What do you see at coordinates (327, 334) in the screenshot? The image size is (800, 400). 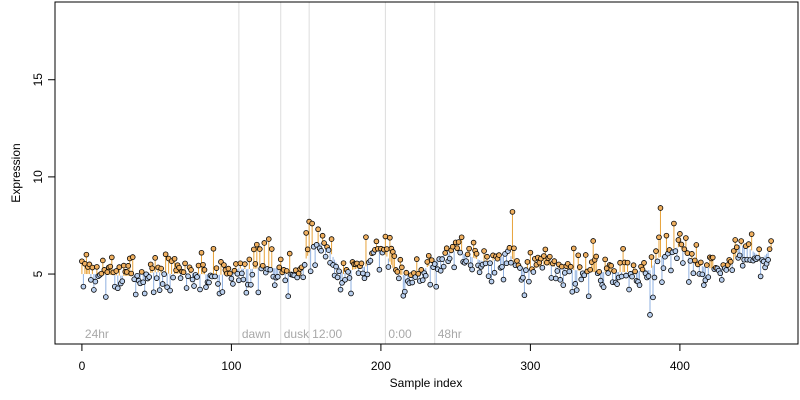 I see `annotation-1200: 12:00` at bounding box center [327, 334].